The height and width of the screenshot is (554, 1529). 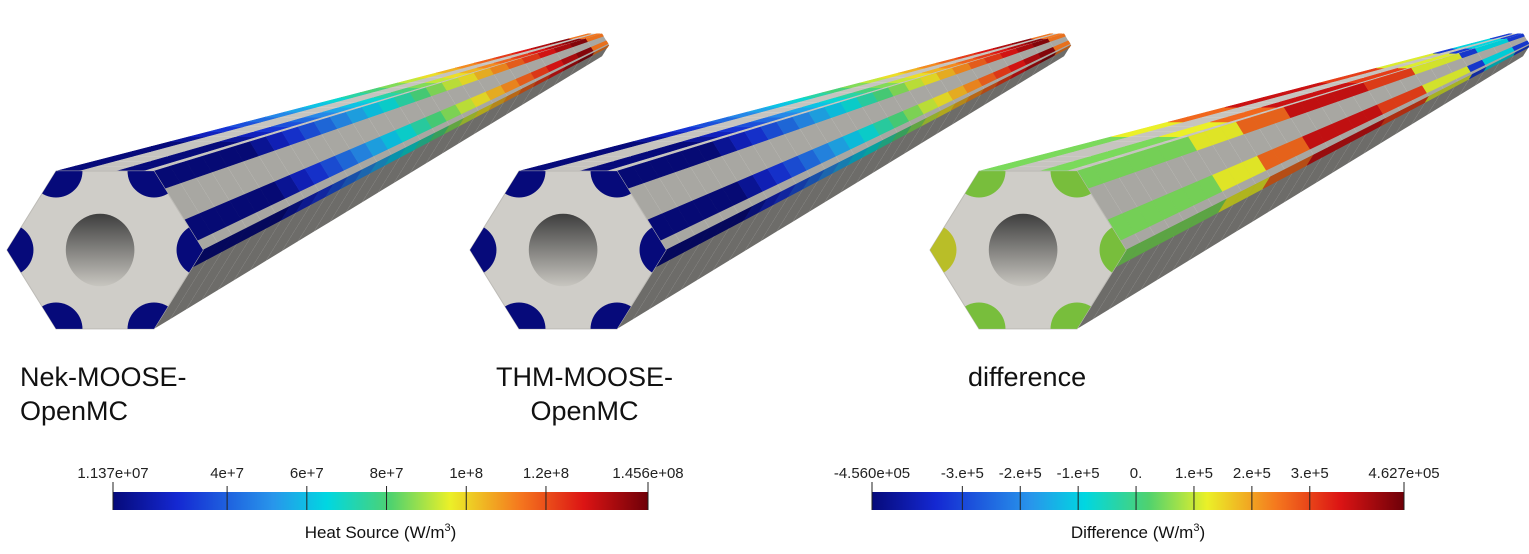 I want to click on colorbar-tick-label: 4e+7, so click(x=227, y=473).